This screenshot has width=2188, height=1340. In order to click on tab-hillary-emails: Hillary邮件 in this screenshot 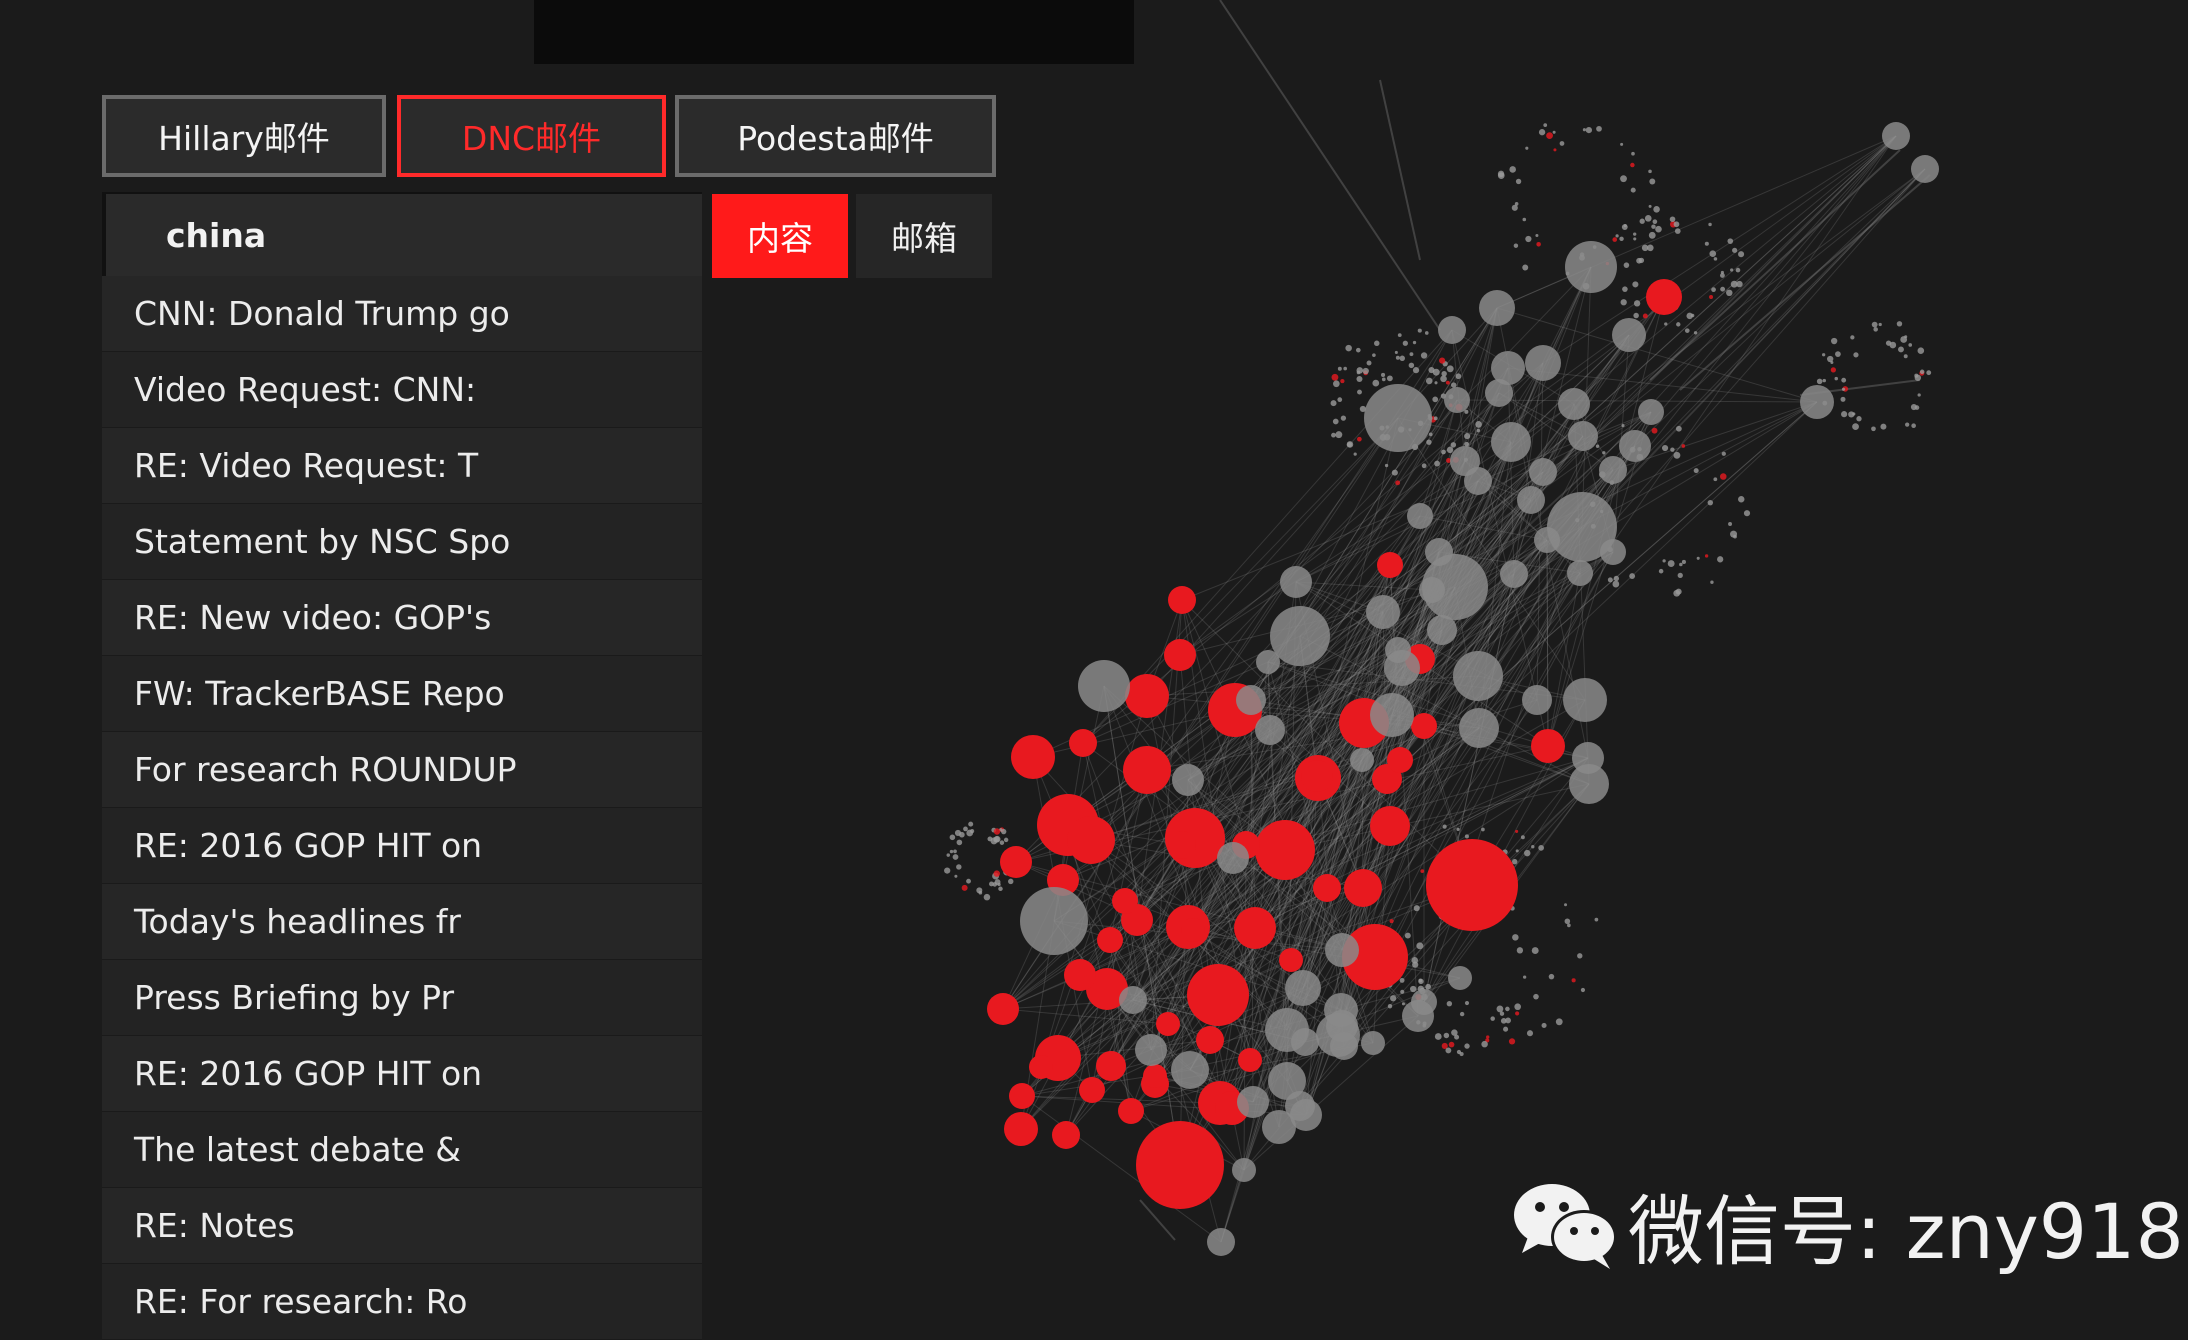, I will do `click(244, 136)`.